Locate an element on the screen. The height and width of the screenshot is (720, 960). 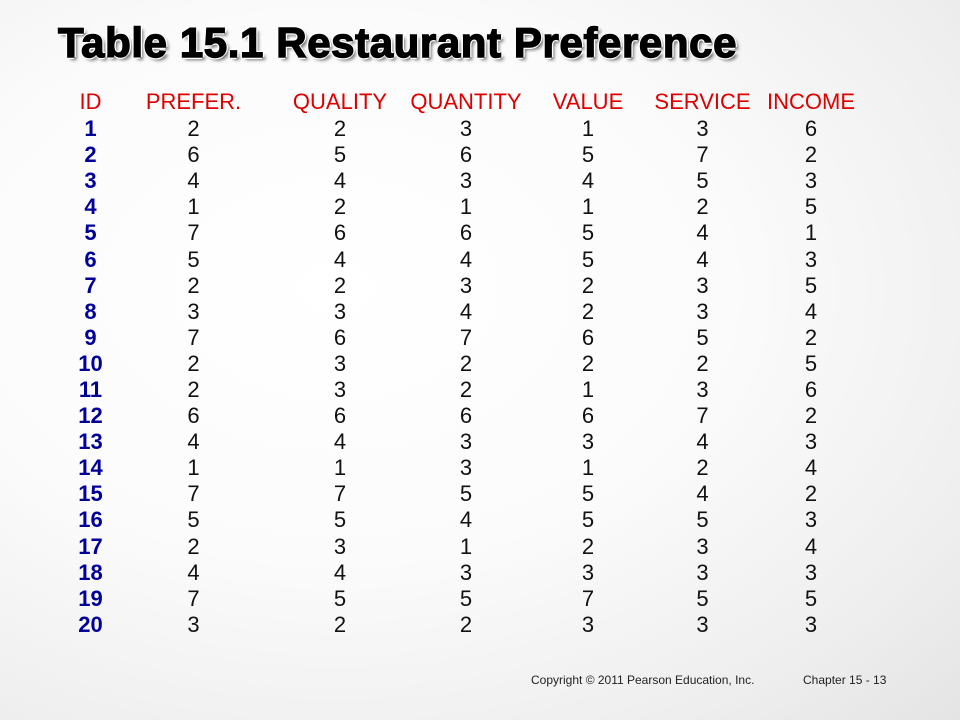
table-row: 5 7 6 6 5 4 1 is located at coordinates (467, 233).